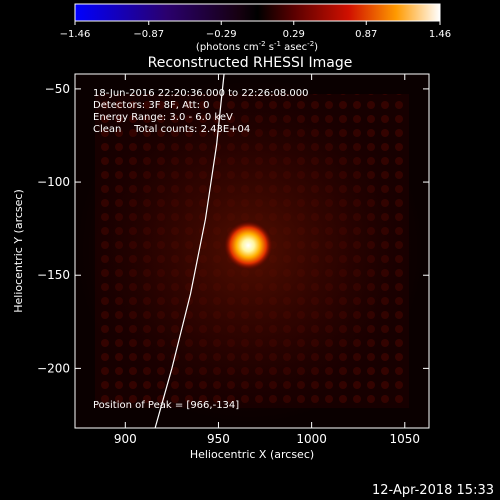 This screenshot has width=500, height=500. Describe the element at coordinates (252, 454) in the screenshot. I see `x-axis-label: Heliocentric X (arcsec)` at that location.